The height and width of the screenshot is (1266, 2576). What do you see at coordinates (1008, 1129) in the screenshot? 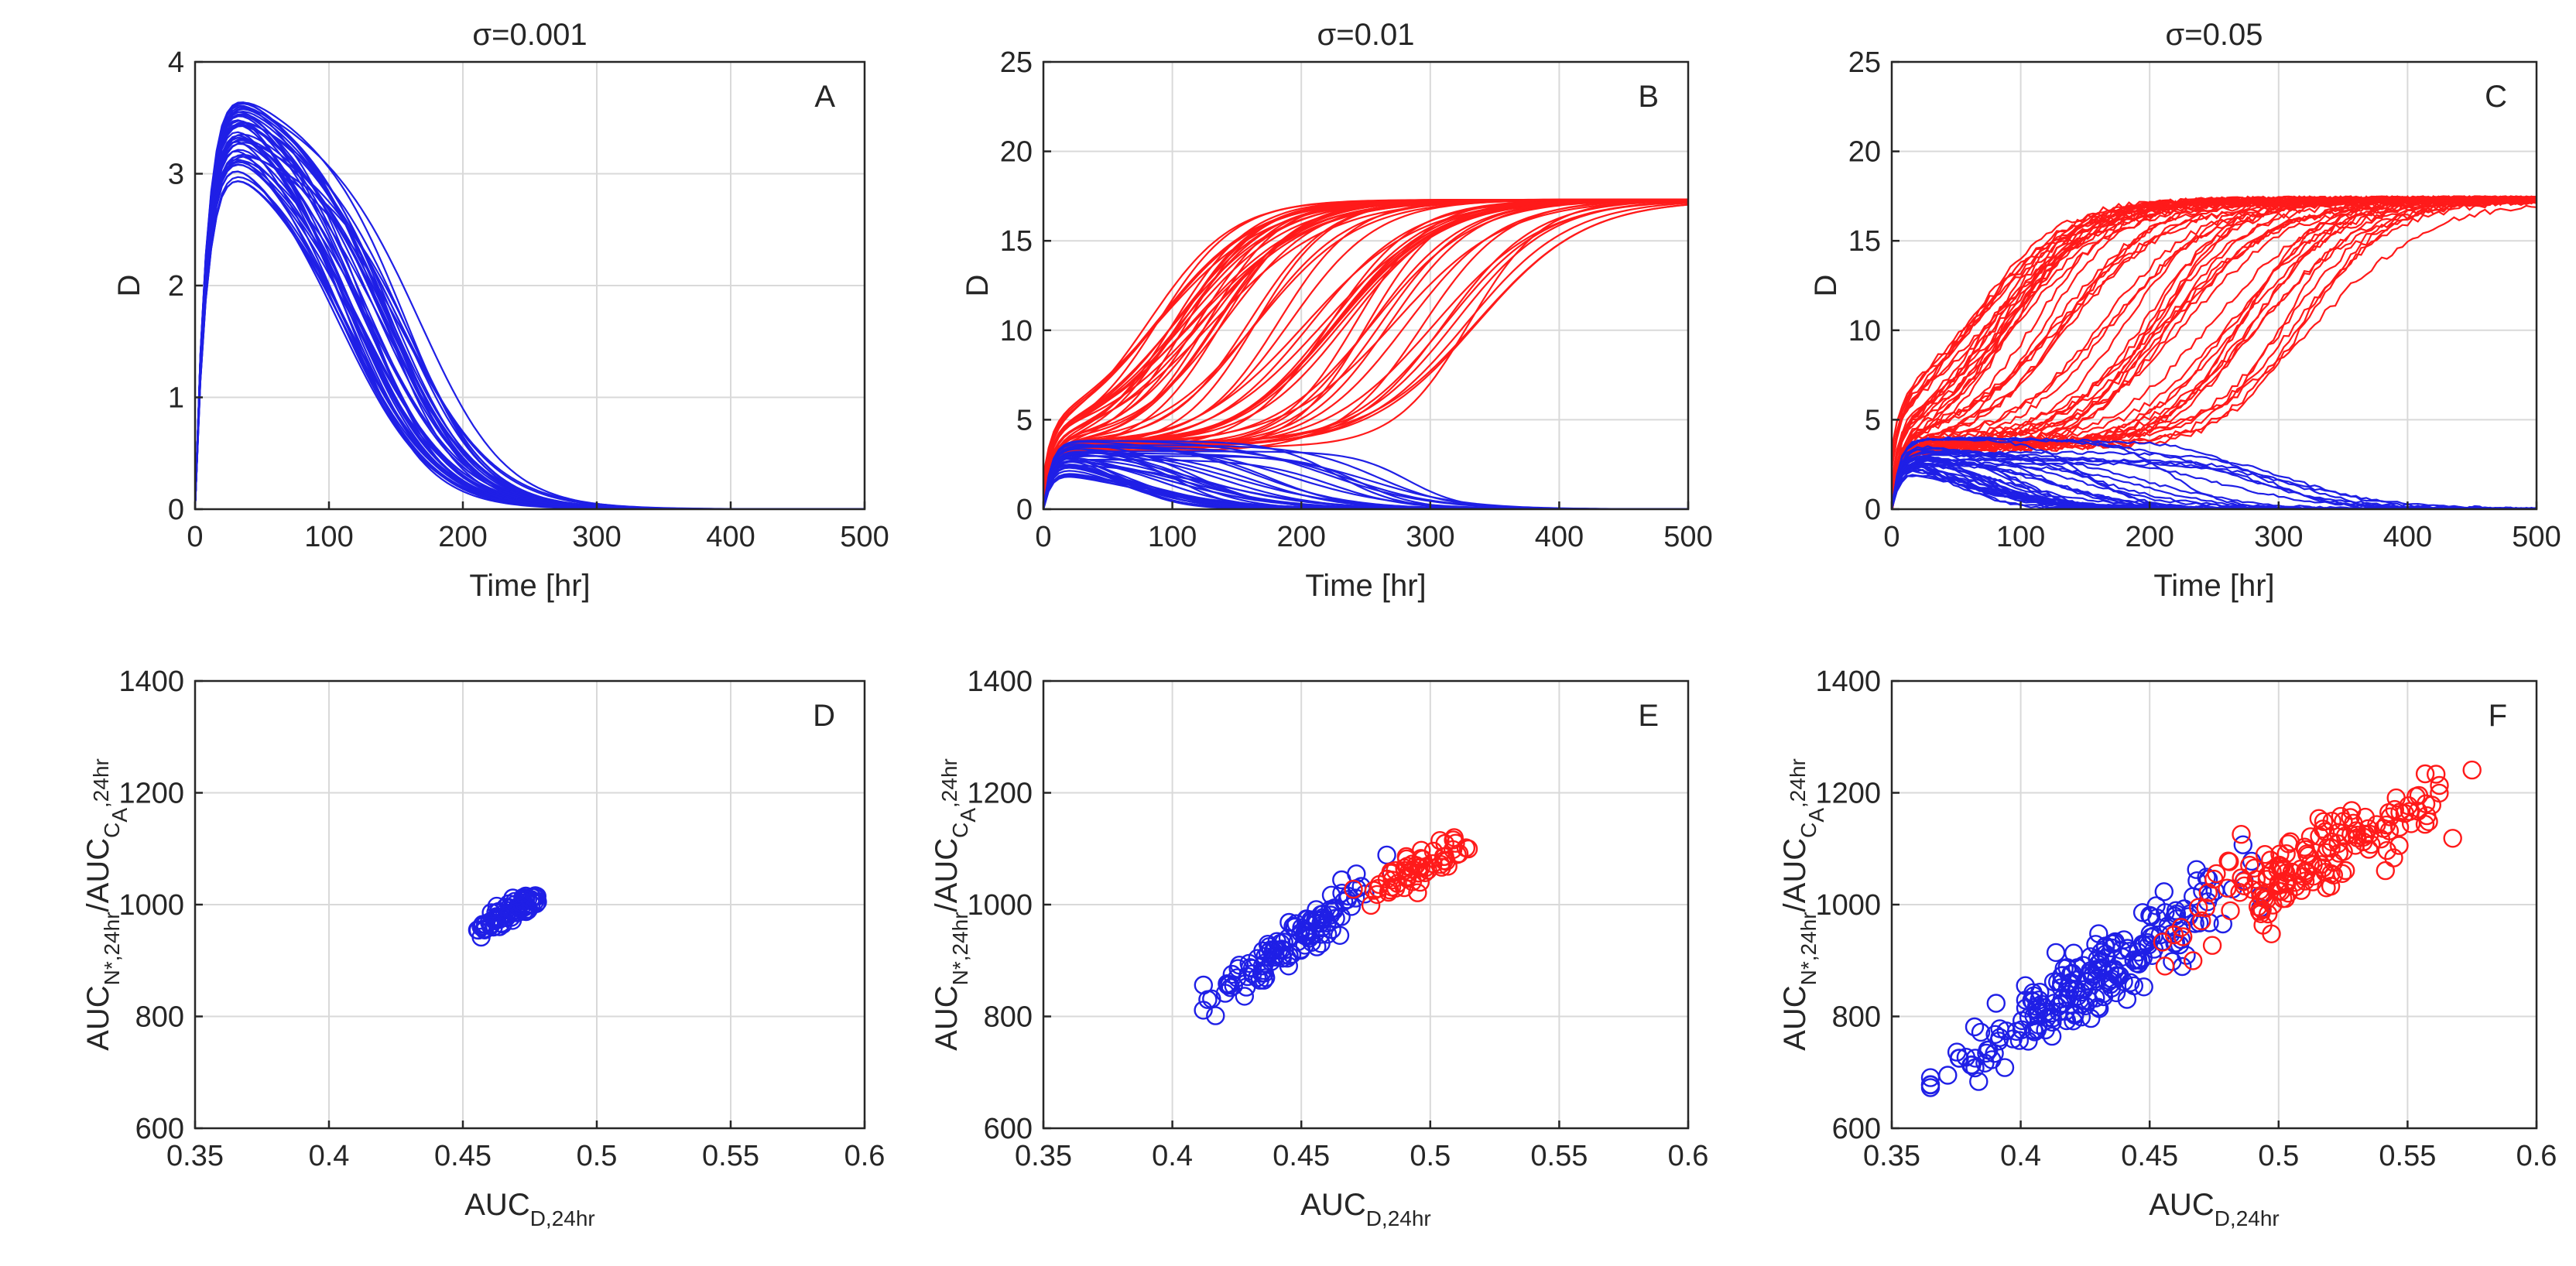
I see `y-tick-label: 600` at bounding box center [1008, 1129].